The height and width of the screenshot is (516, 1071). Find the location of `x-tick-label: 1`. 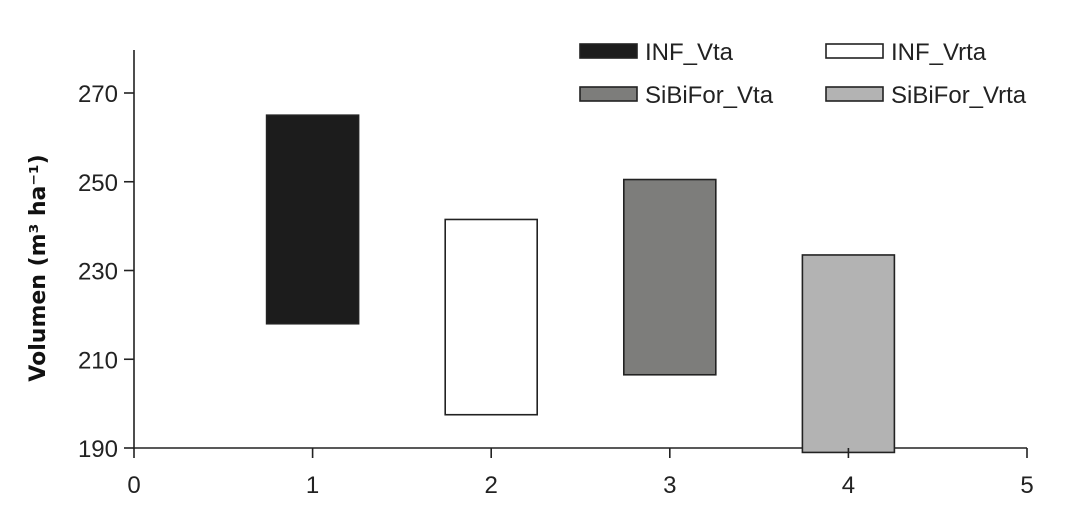

x-tick-label: 1 is located at coordinates (312, 485).